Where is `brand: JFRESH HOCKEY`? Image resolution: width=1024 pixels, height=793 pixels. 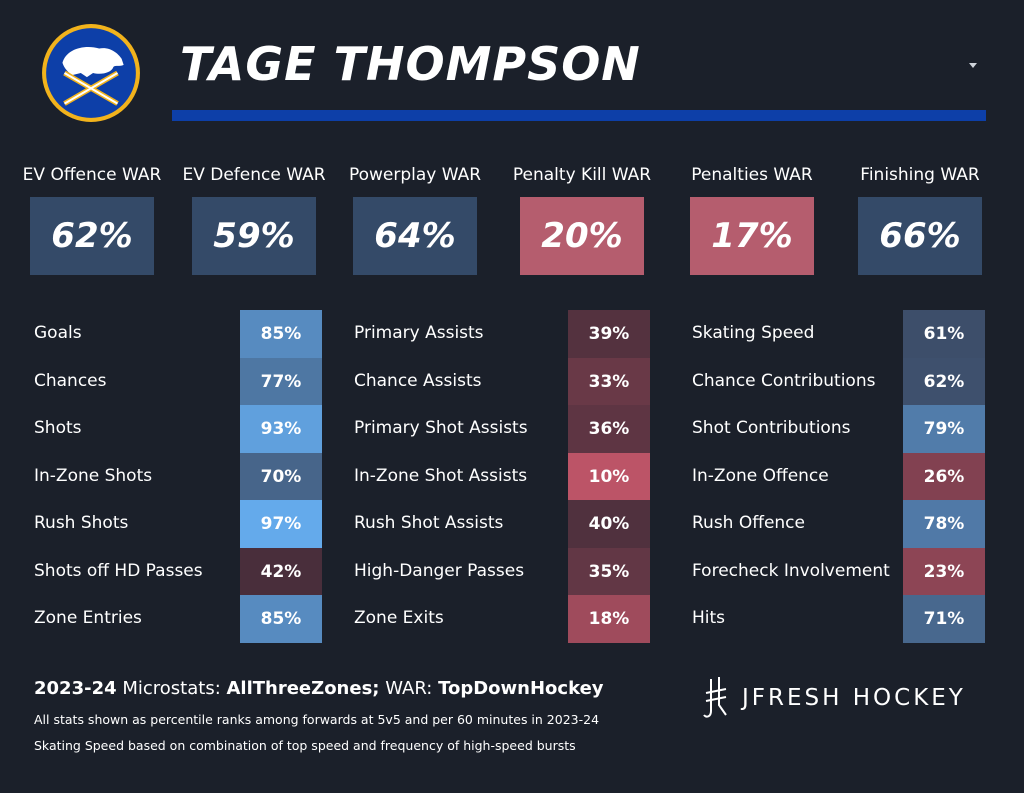 brand: JFRESH HOCKEY is located at coordinates (834, 698).